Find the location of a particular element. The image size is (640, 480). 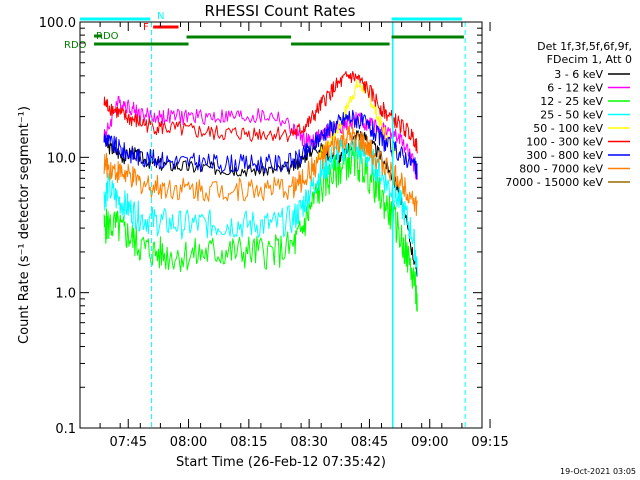

y-tick-label: 1.0 is located at coordinates (65, 294).